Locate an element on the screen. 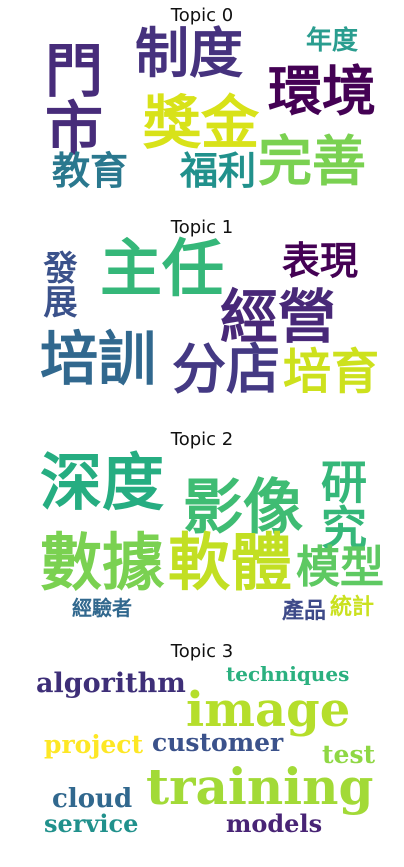  cloud-word: 分店 is located at coordinates (226, 369).